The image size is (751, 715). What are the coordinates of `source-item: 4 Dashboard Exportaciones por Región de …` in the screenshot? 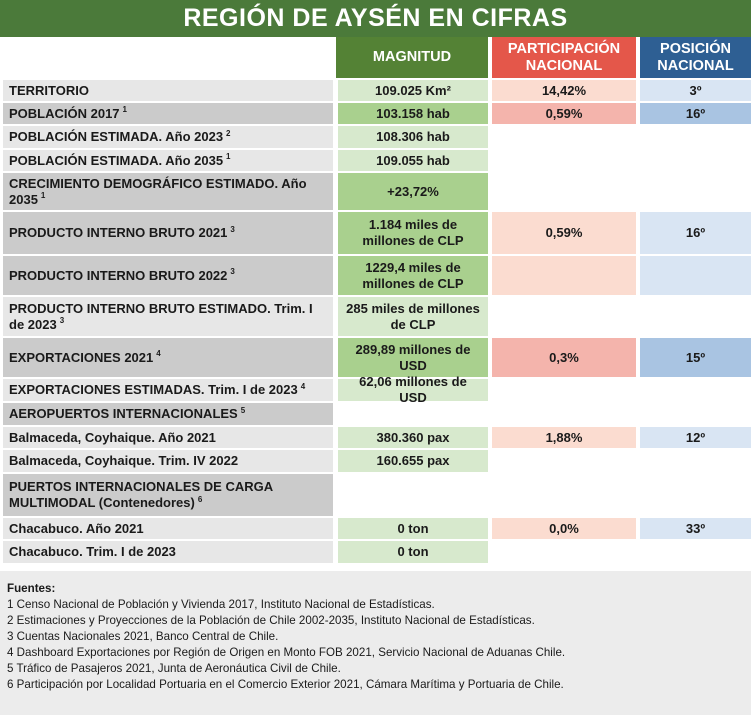 It's located at (286, 652).